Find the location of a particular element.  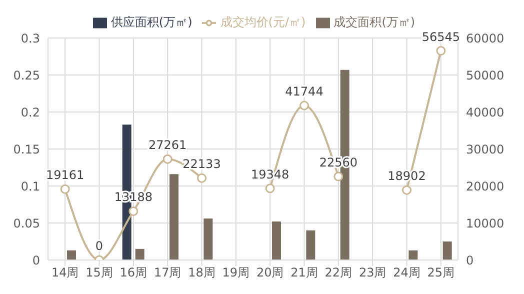

legend-label: 成交面积(万㎡) is located at coordinates (375, 22).